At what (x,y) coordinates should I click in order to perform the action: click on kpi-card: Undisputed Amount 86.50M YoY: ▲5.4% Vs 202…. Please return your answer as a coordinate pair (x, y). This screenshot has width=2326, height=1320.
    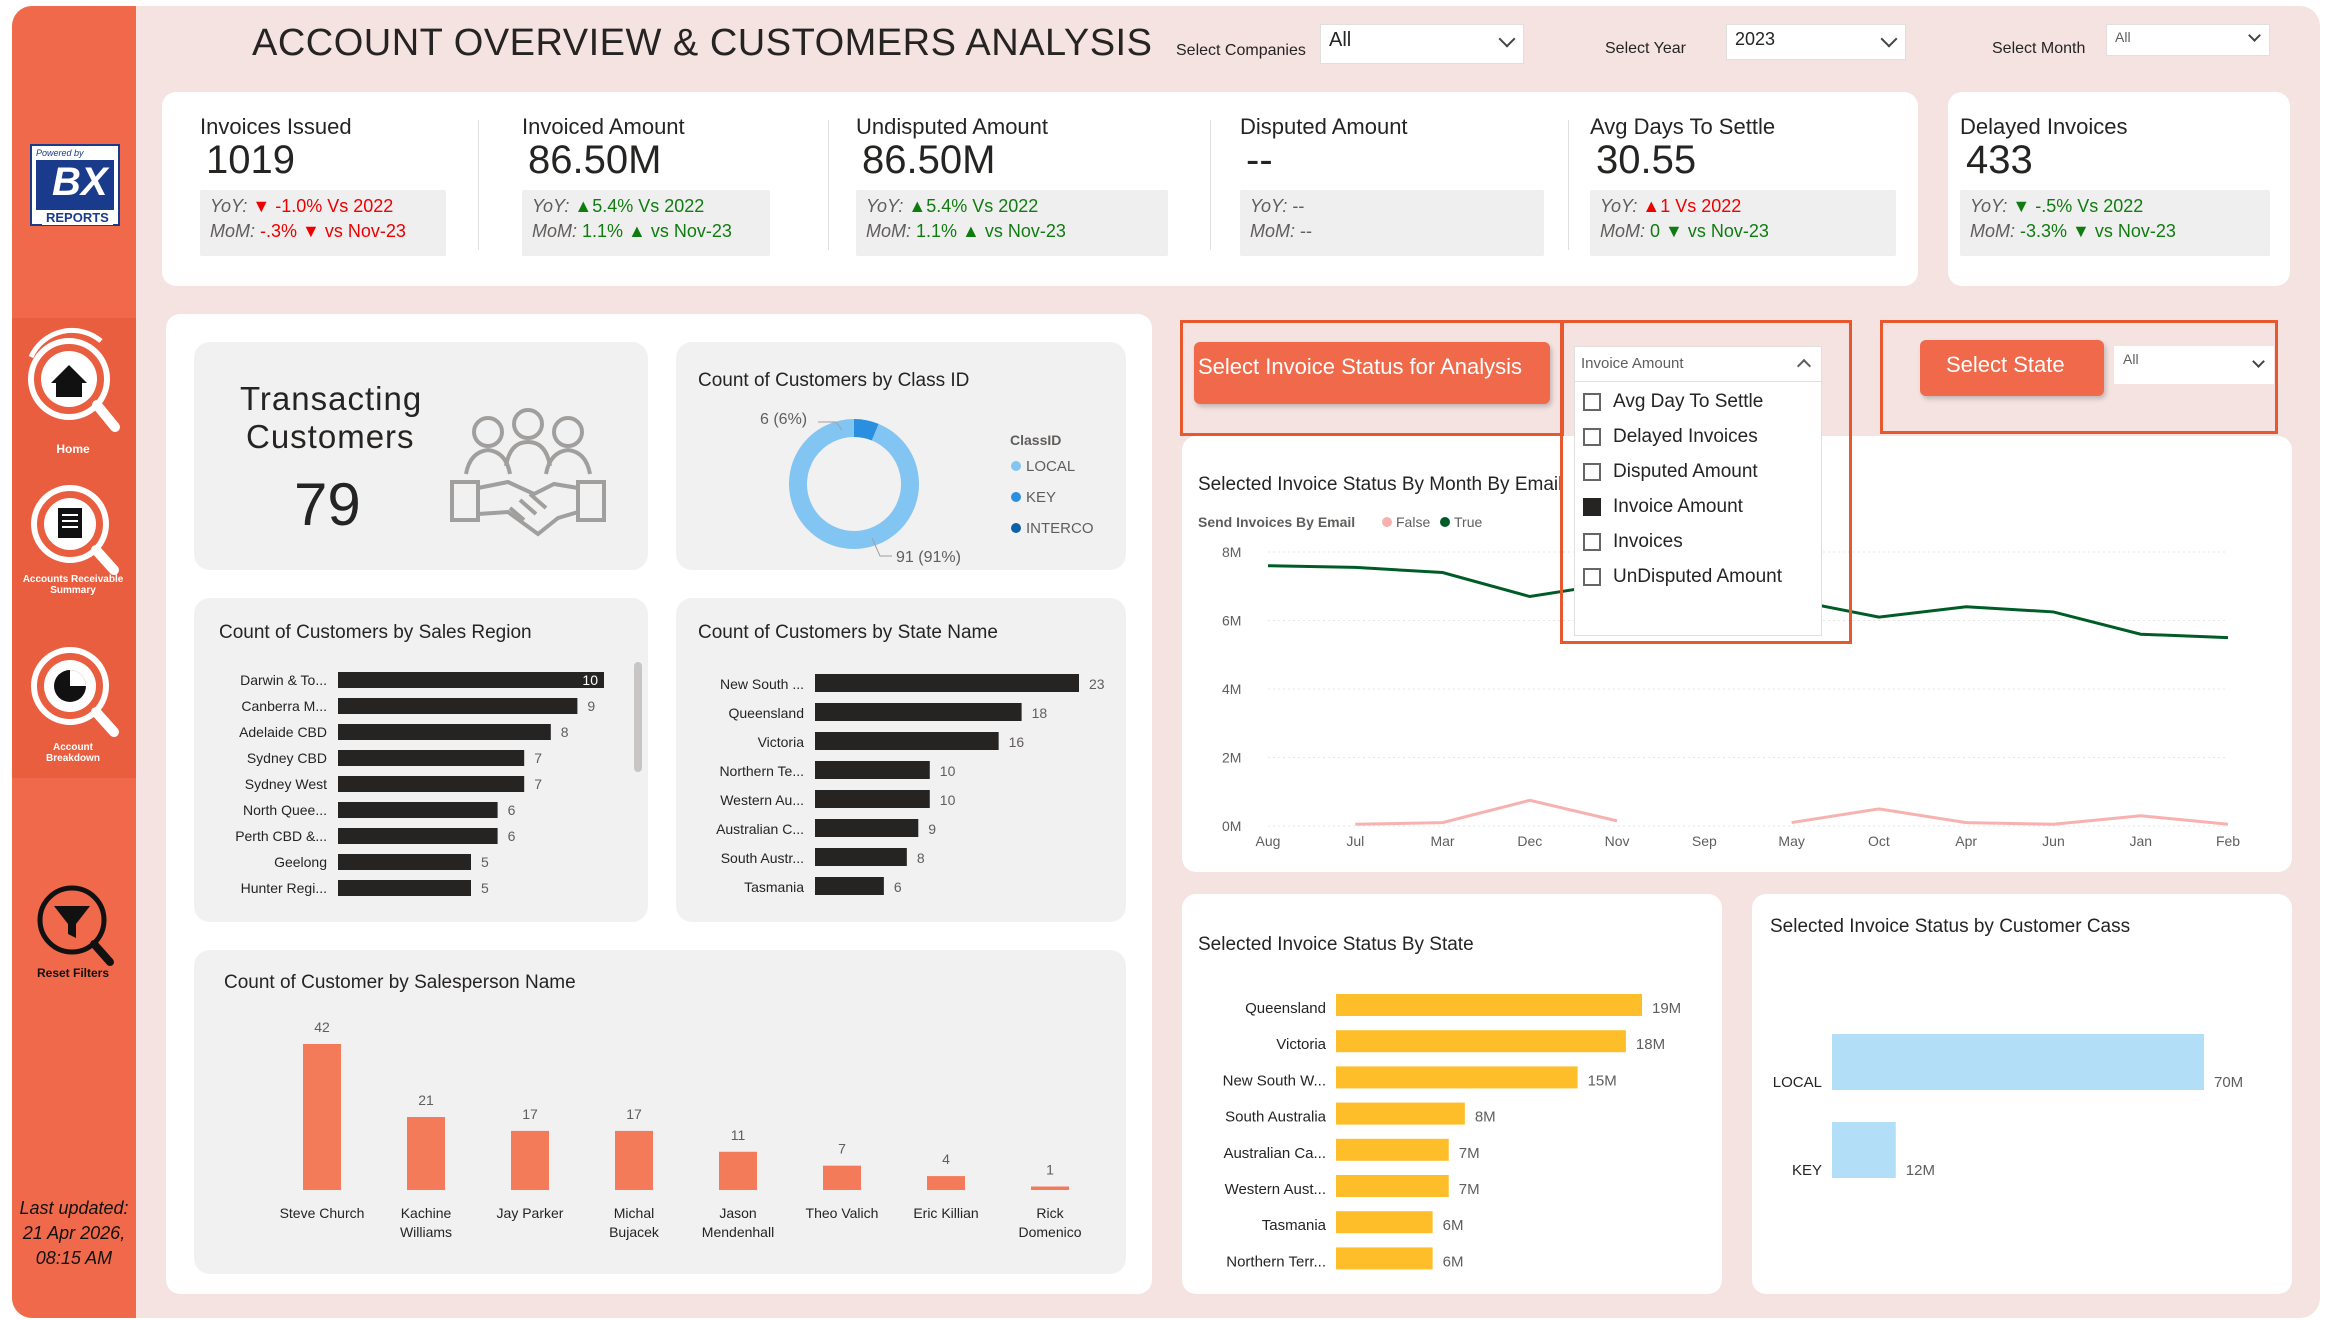
    Looking at the image, I should click on (1027, 187).